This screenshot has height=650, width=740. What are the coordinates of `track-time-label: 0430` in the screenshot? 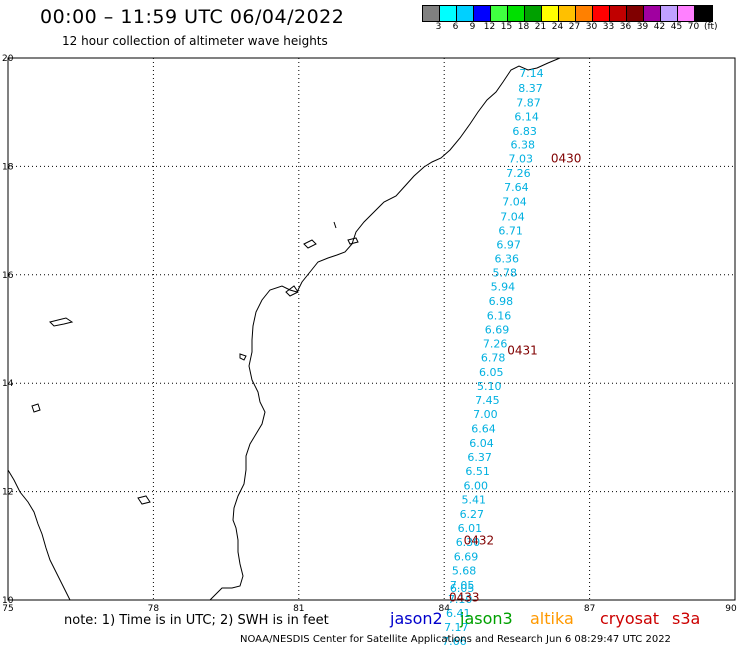 It's located at (566, 158).